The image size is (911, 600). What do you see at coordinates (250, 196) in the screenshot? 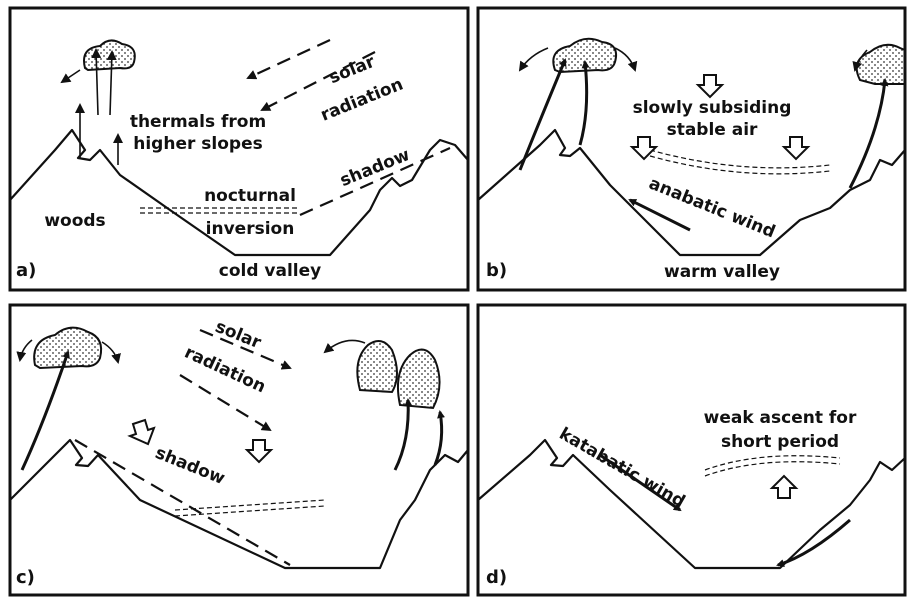
I see `label: nocturnal` at bounding box center [250, 196].